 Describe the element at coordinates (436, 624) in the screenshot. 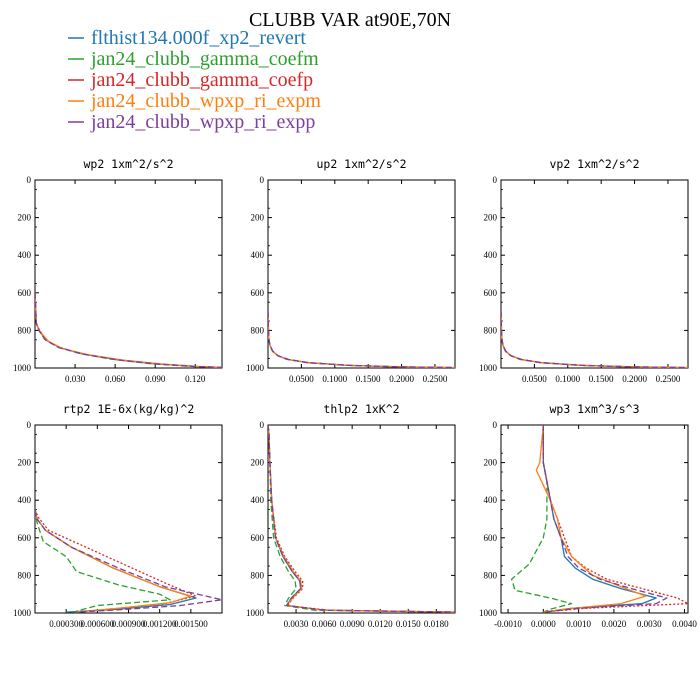

I see `x-tick-label: 0.0180` at that location.